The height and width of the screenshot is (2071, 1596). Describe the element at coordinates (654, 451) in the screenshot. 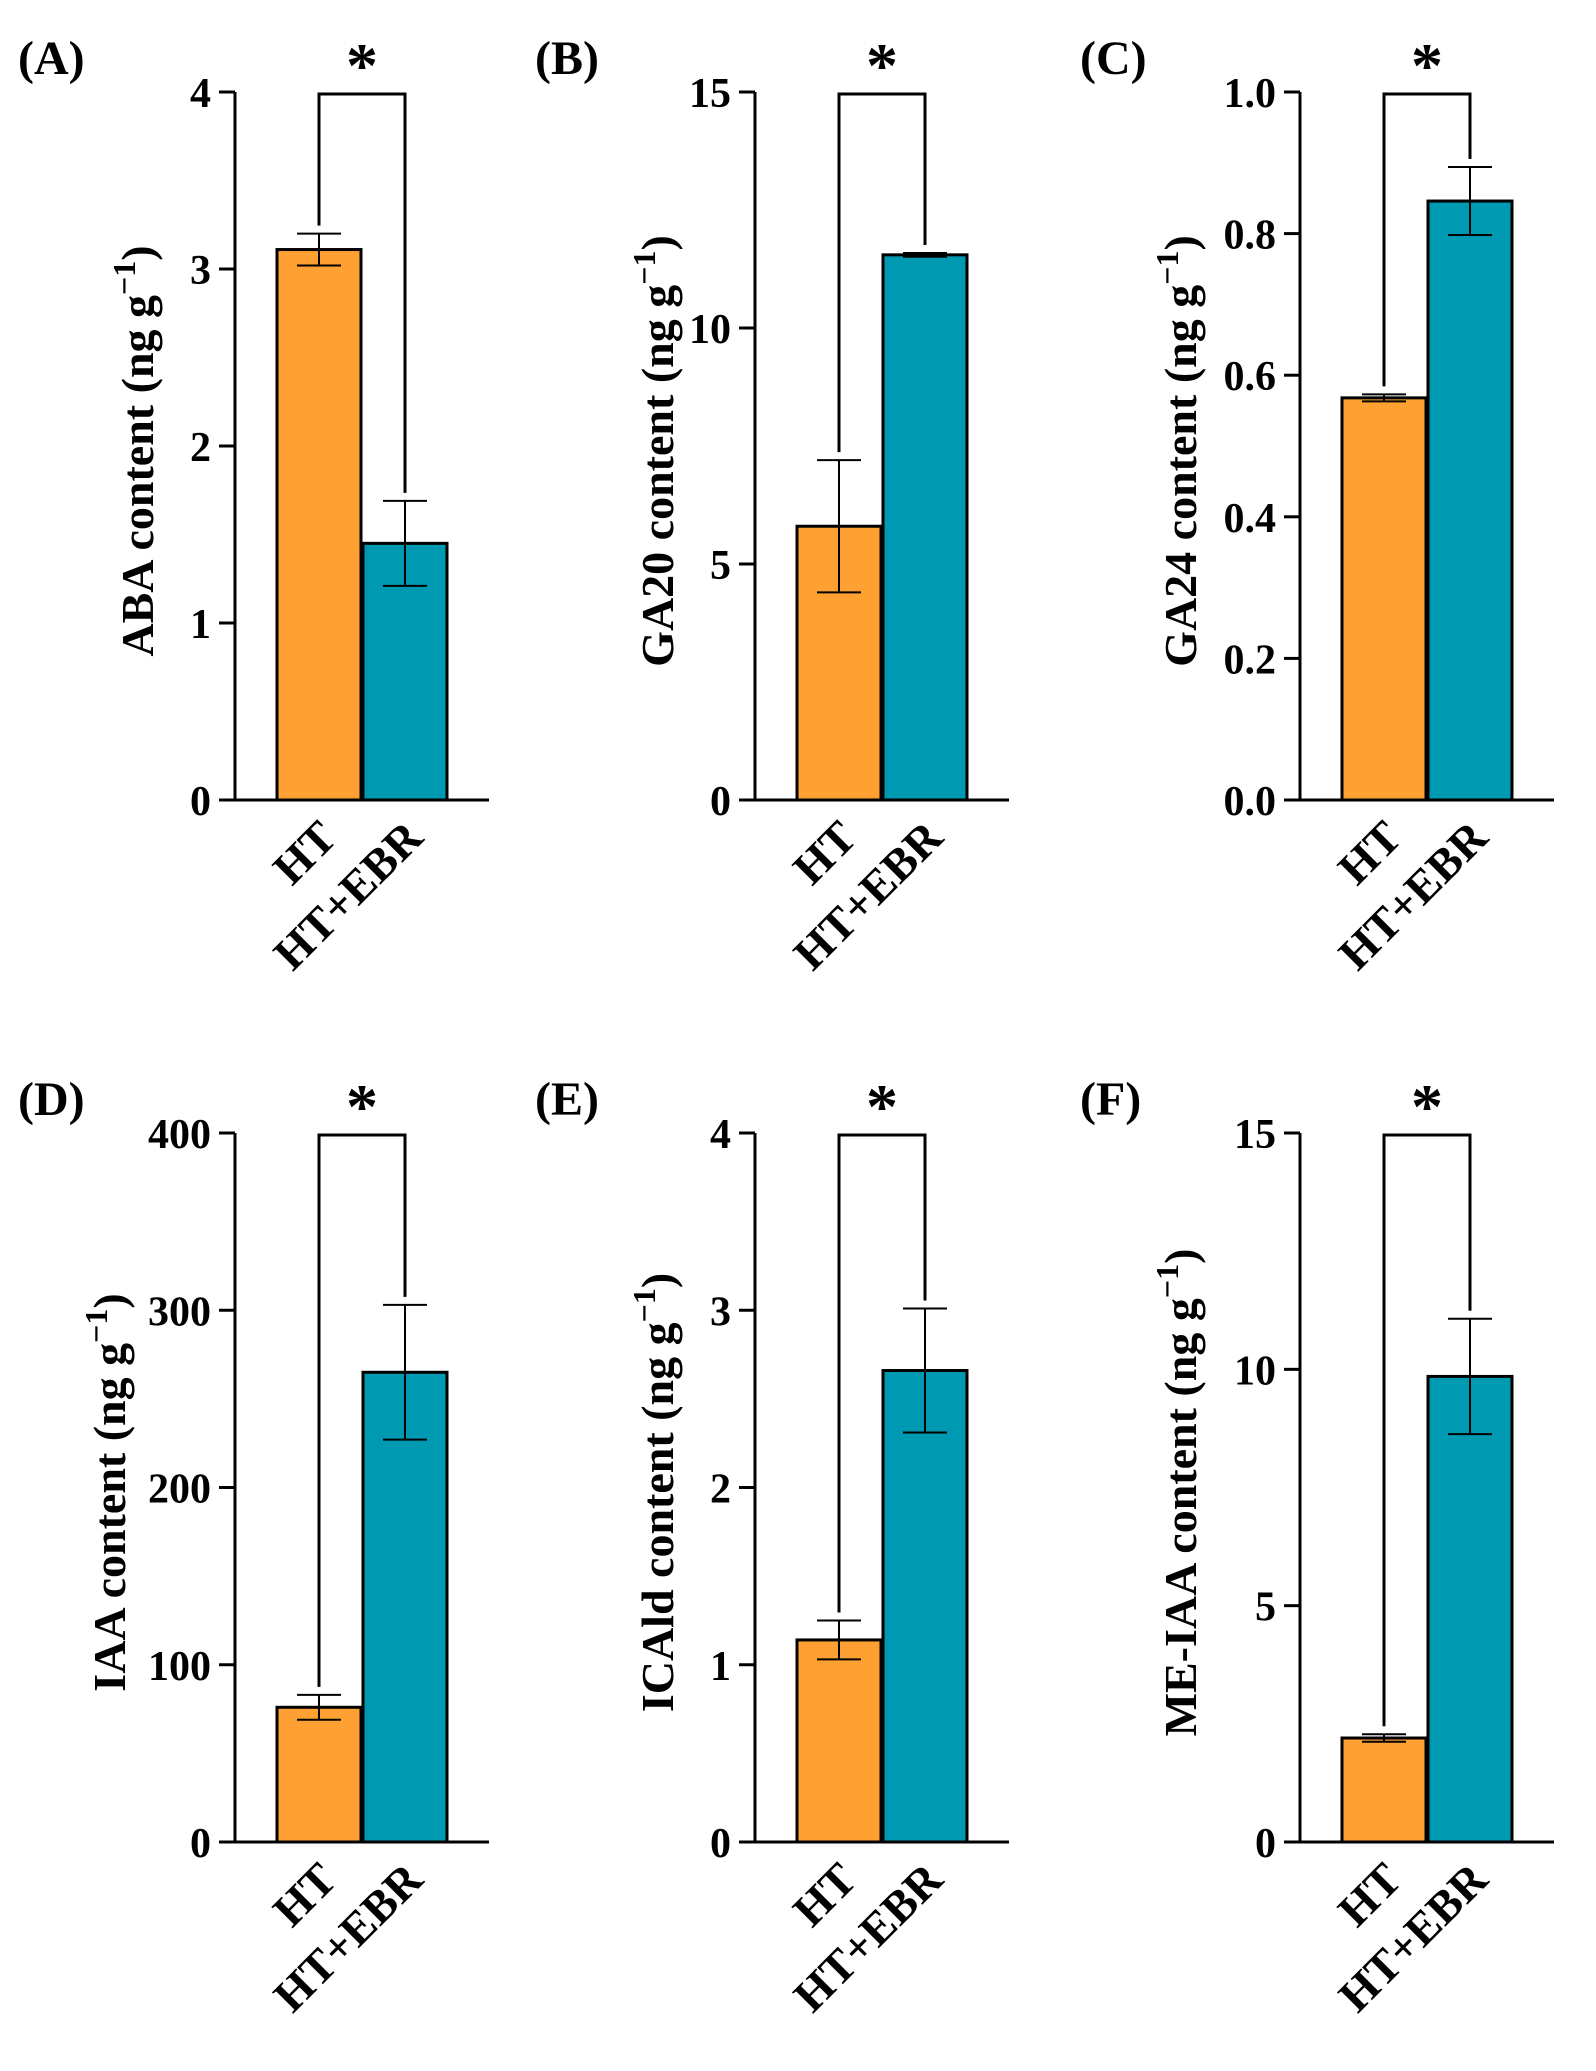

I see `y-axis-label: GA20 content (ng g−1)` at that location.